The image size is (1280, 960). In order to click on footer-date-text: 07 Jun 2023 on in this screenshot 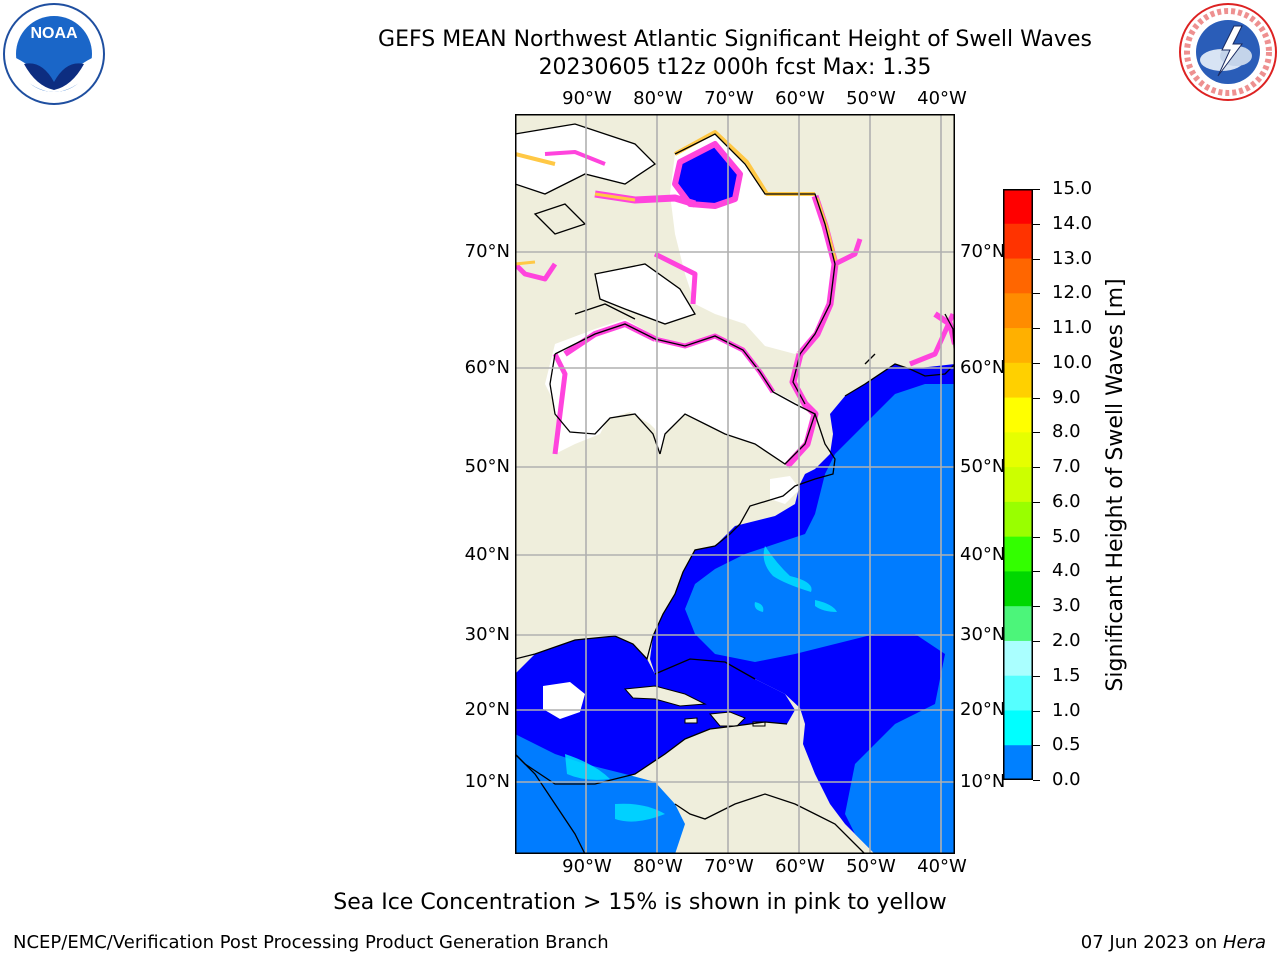, I will do `click(1151, 942)`.